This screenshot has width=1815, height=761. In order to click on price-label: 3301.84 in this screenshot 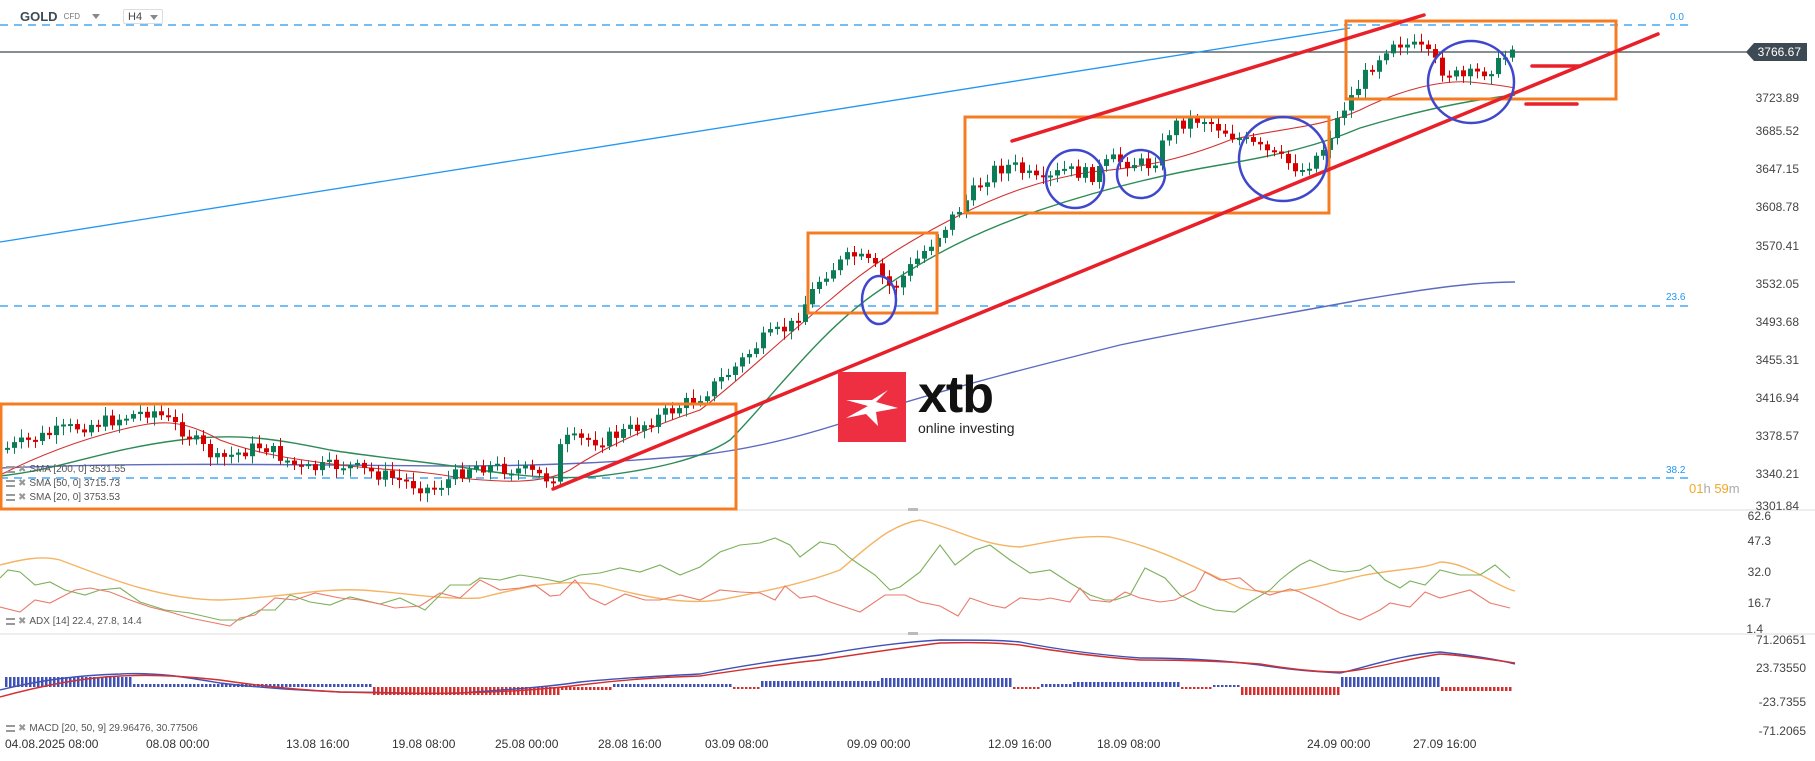, I will do `click(1777, 506)`.